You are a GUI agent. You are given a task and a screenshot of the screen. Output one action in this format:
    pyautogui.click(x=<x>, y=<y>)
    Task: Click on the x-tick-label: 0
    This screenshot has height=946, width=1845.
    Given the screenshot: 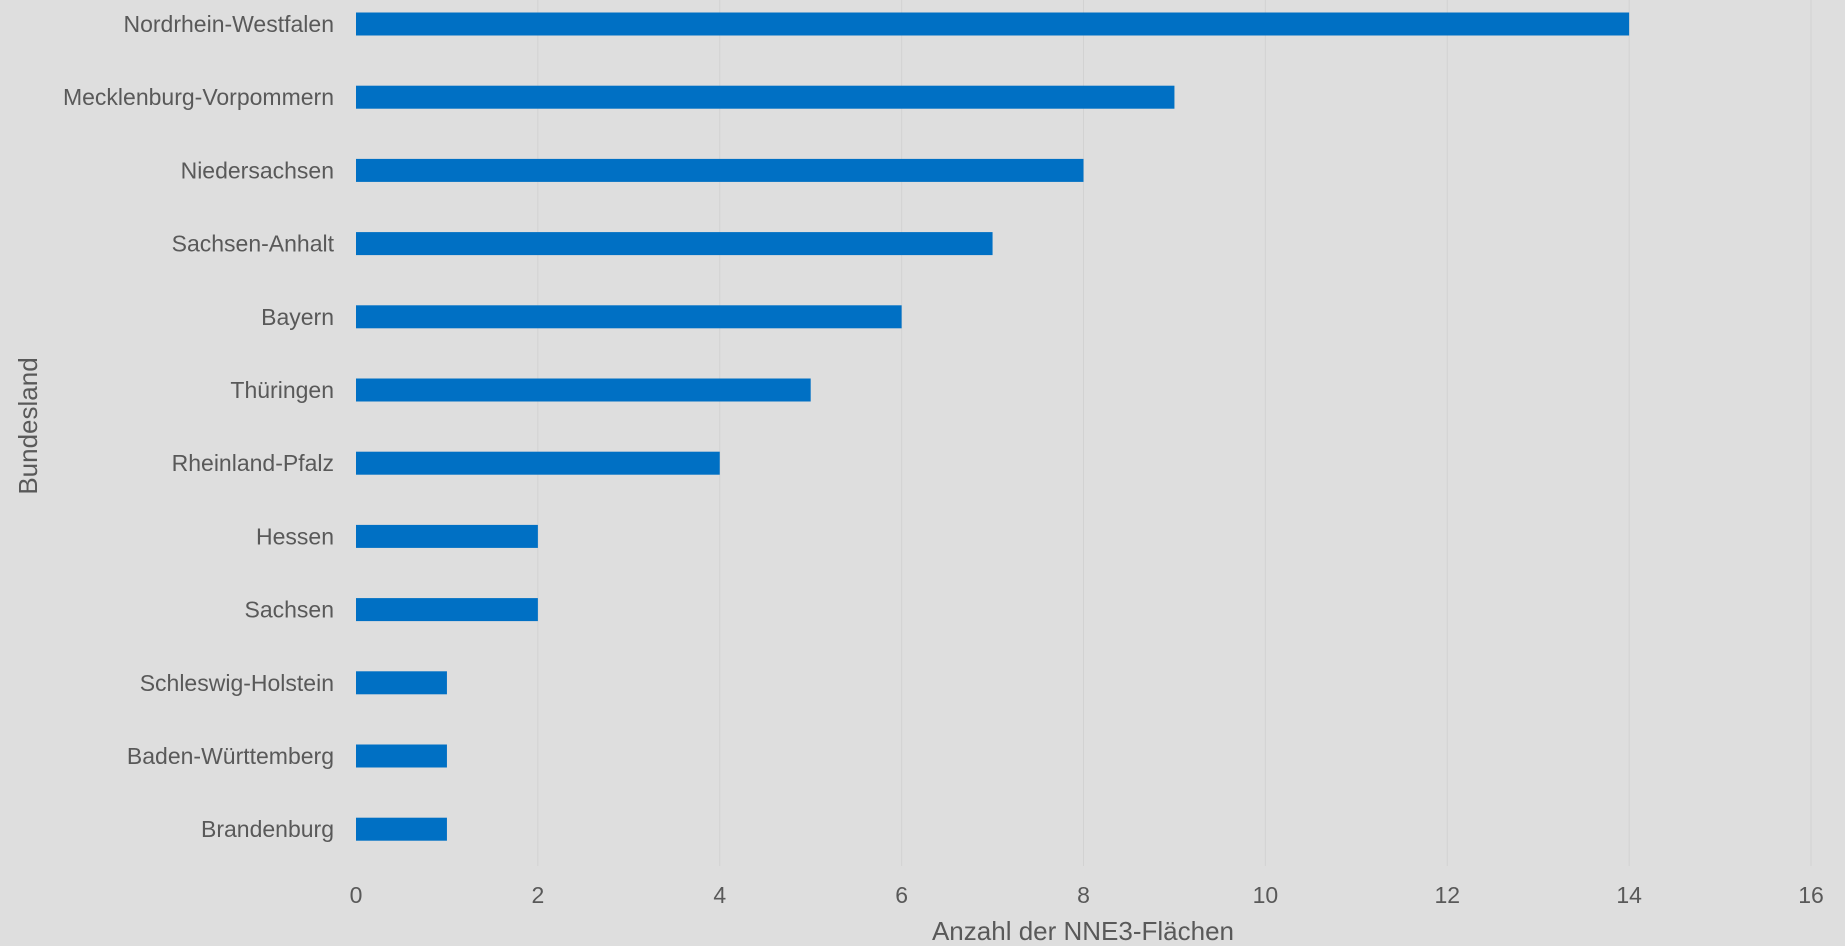 What is the action you would take?
    pyautogui.click(x=356, y=895)
    